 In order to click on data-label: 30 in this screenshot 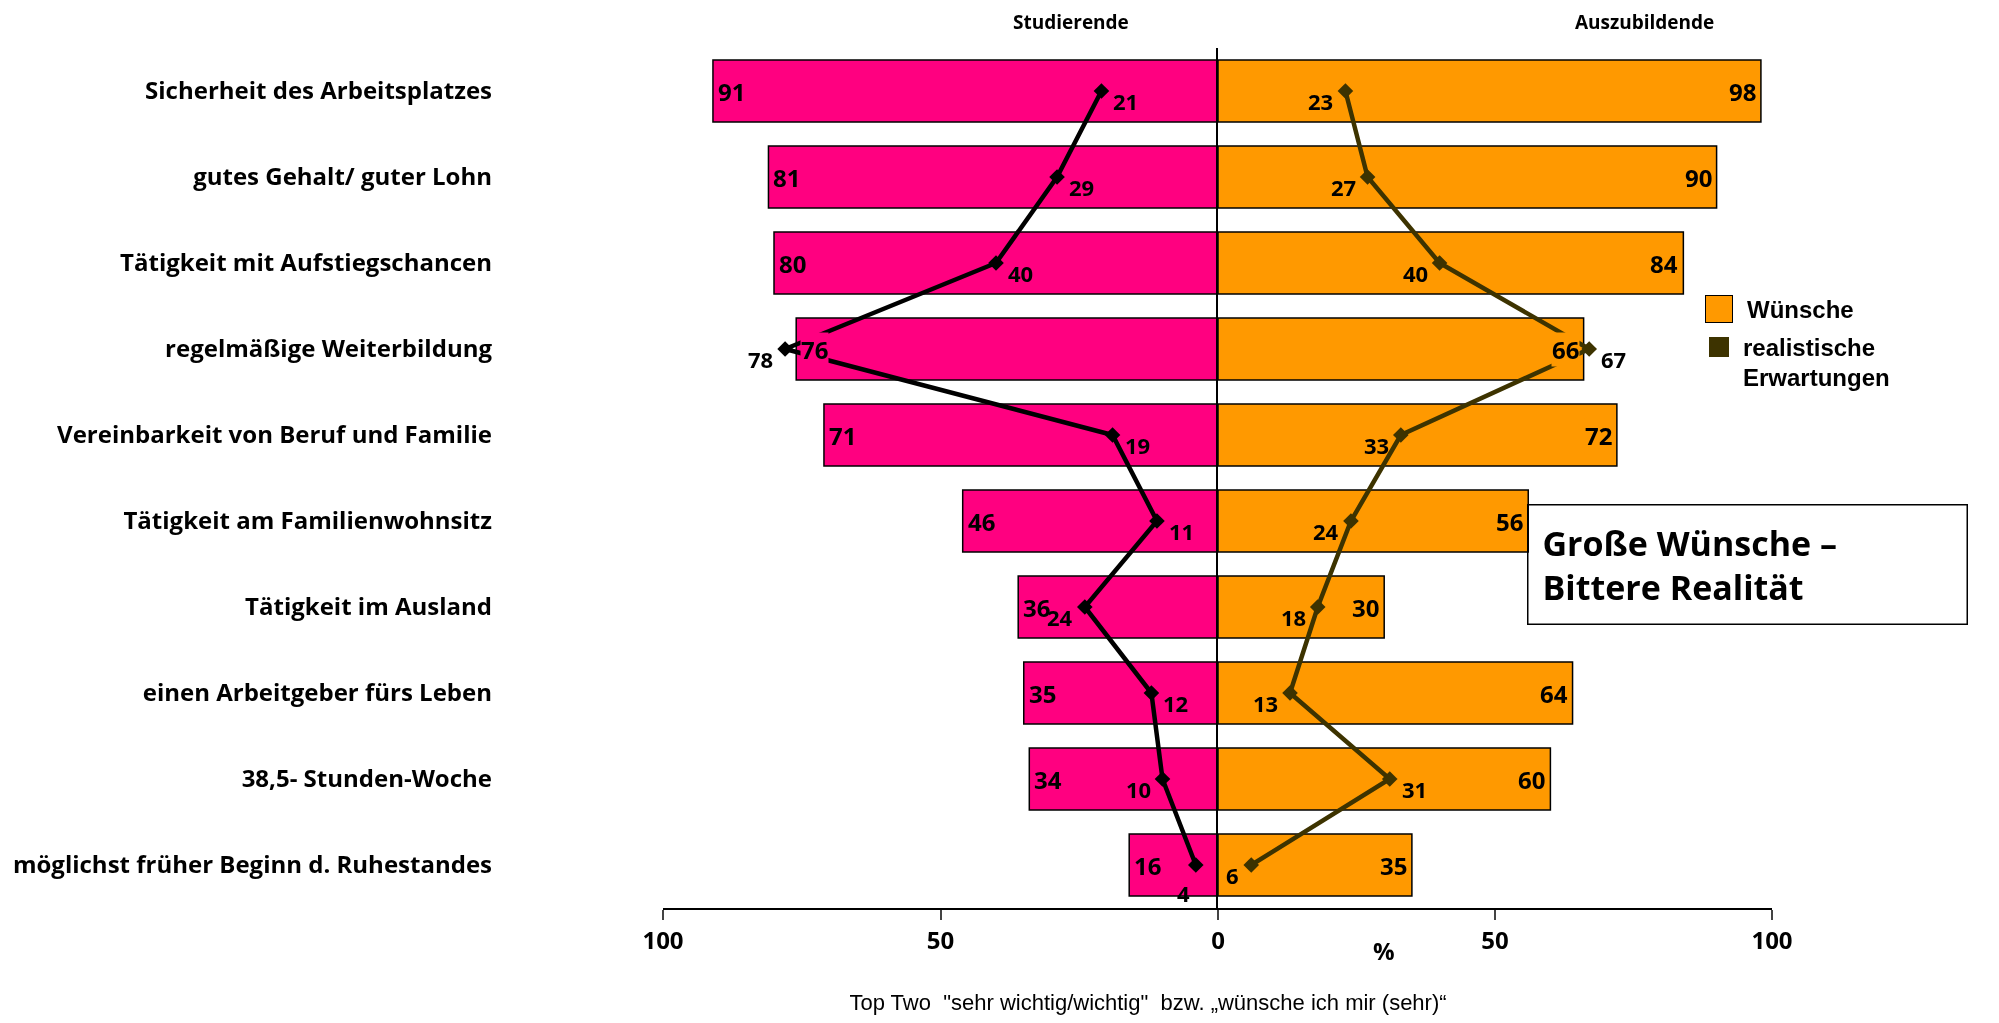, I will do `click(1366, 607)`.